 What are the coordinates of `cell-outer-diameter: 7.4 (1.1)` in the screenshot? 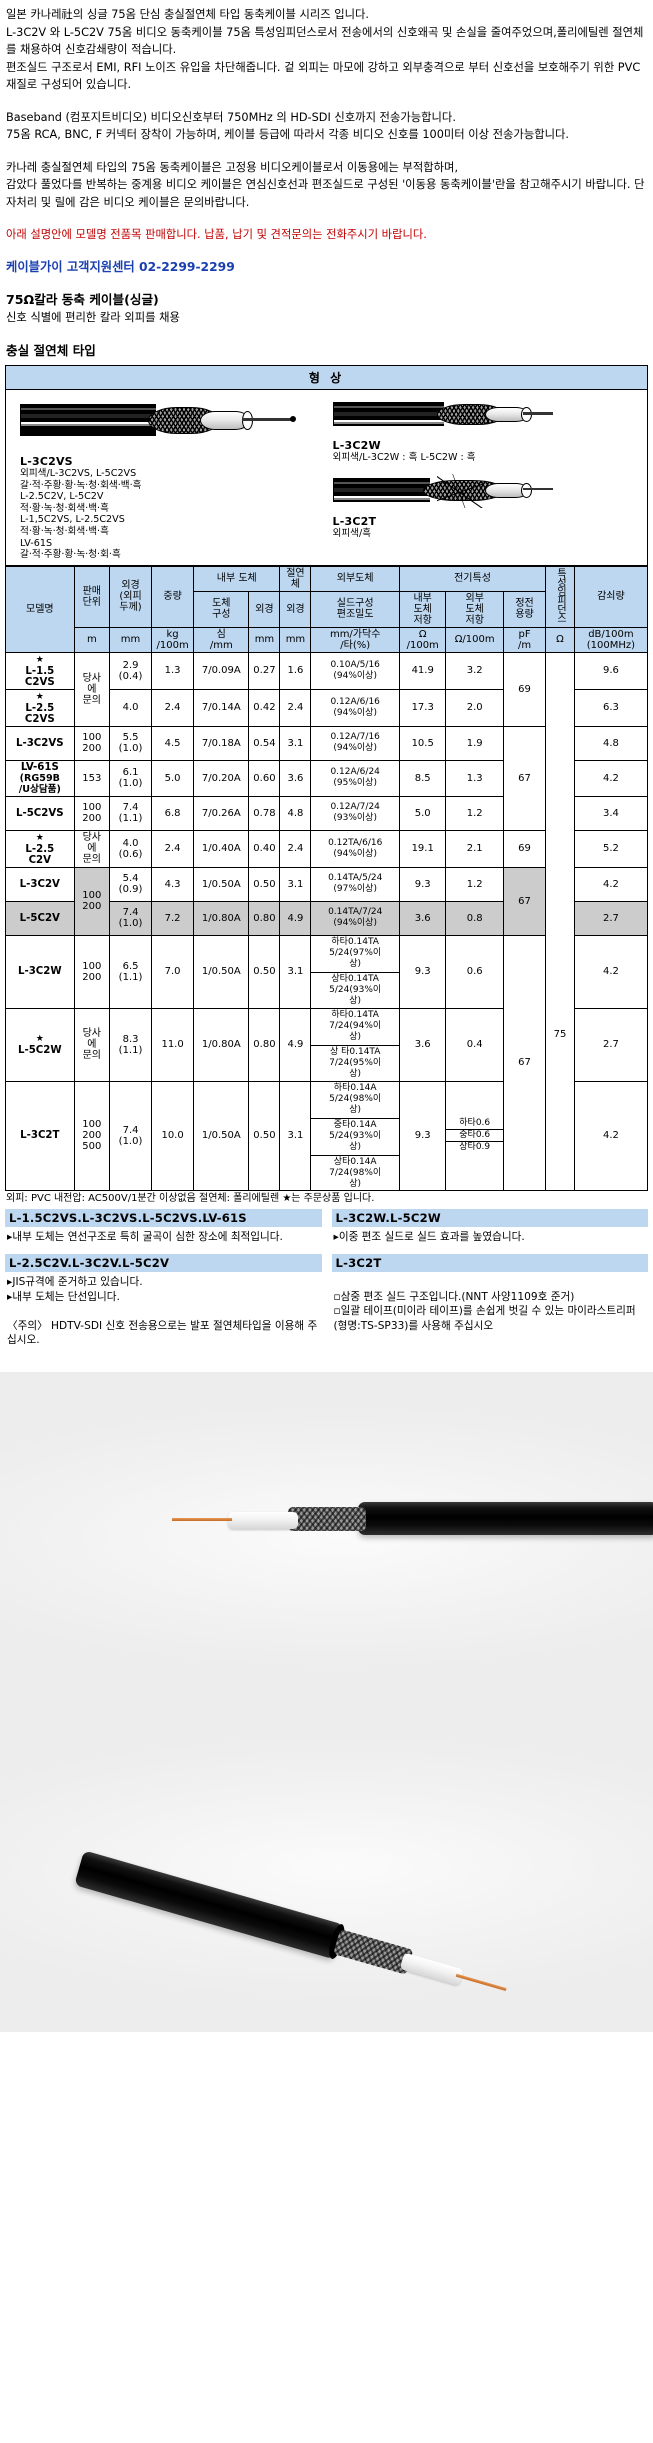 It's located at (131, 813).